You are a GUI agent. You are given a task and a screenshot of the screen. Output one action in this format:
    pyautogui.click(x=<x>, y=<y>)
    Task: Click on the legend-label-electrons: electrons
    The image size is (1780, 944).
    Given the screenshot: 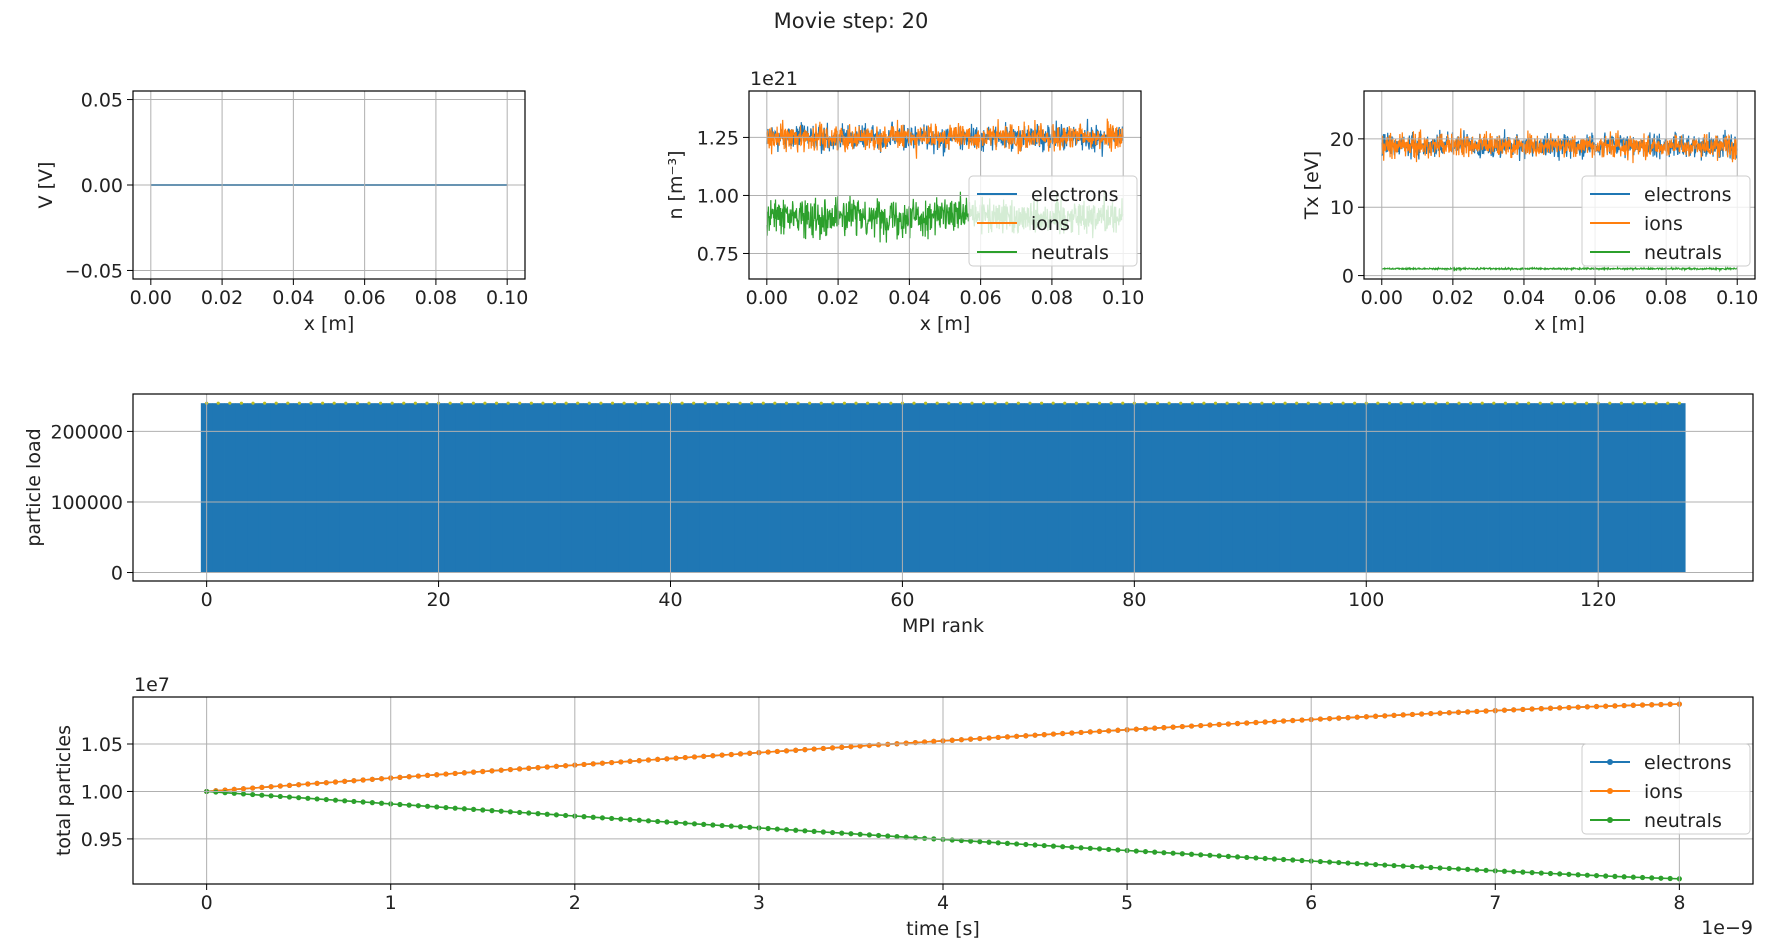 What is the action you would take?
    pyautogui.click(x=1688, y=195)
    